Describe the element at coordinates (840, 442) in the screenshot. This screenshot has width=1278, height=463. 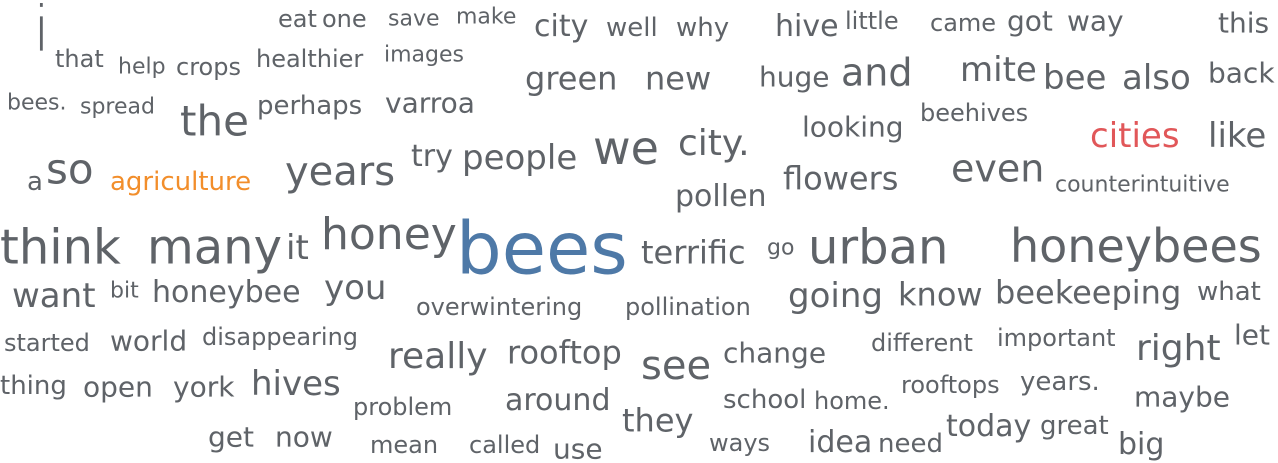
I see `word-idea: idea` at that location.